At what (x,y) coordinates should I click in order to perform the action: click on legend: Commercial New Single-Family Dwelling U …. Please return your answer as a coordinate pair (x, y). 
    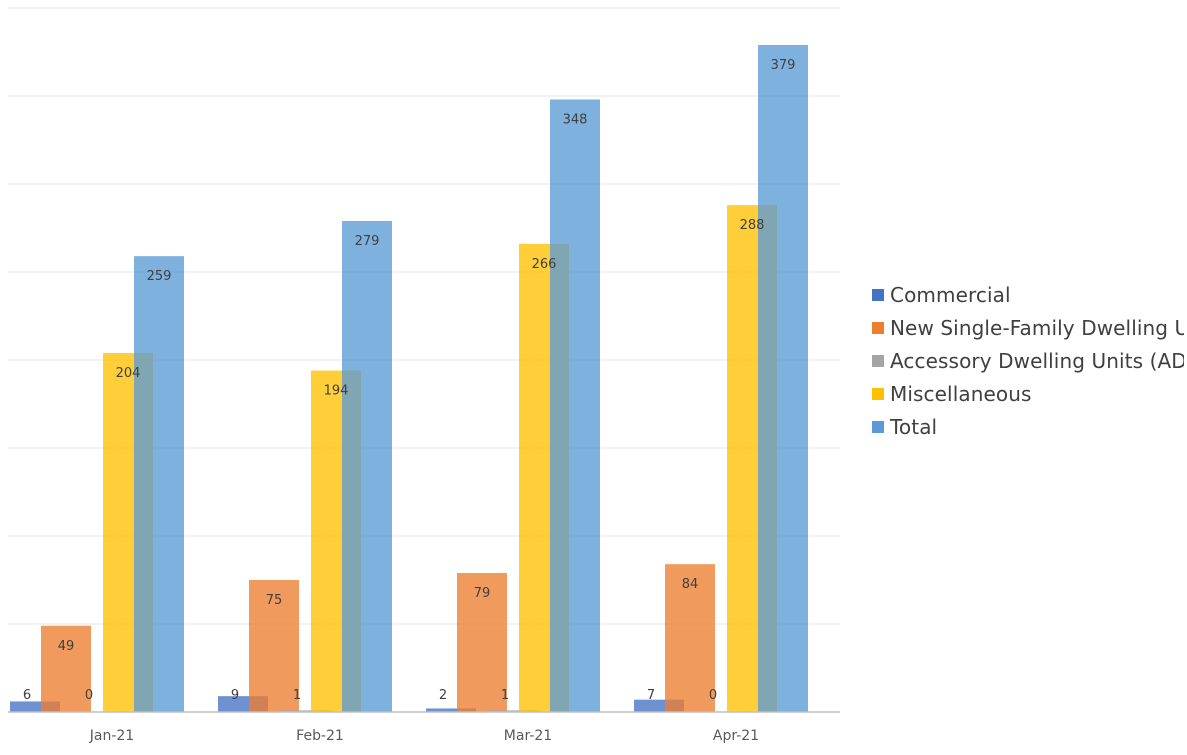
    Looking at the image, I should click on (1028, 360).